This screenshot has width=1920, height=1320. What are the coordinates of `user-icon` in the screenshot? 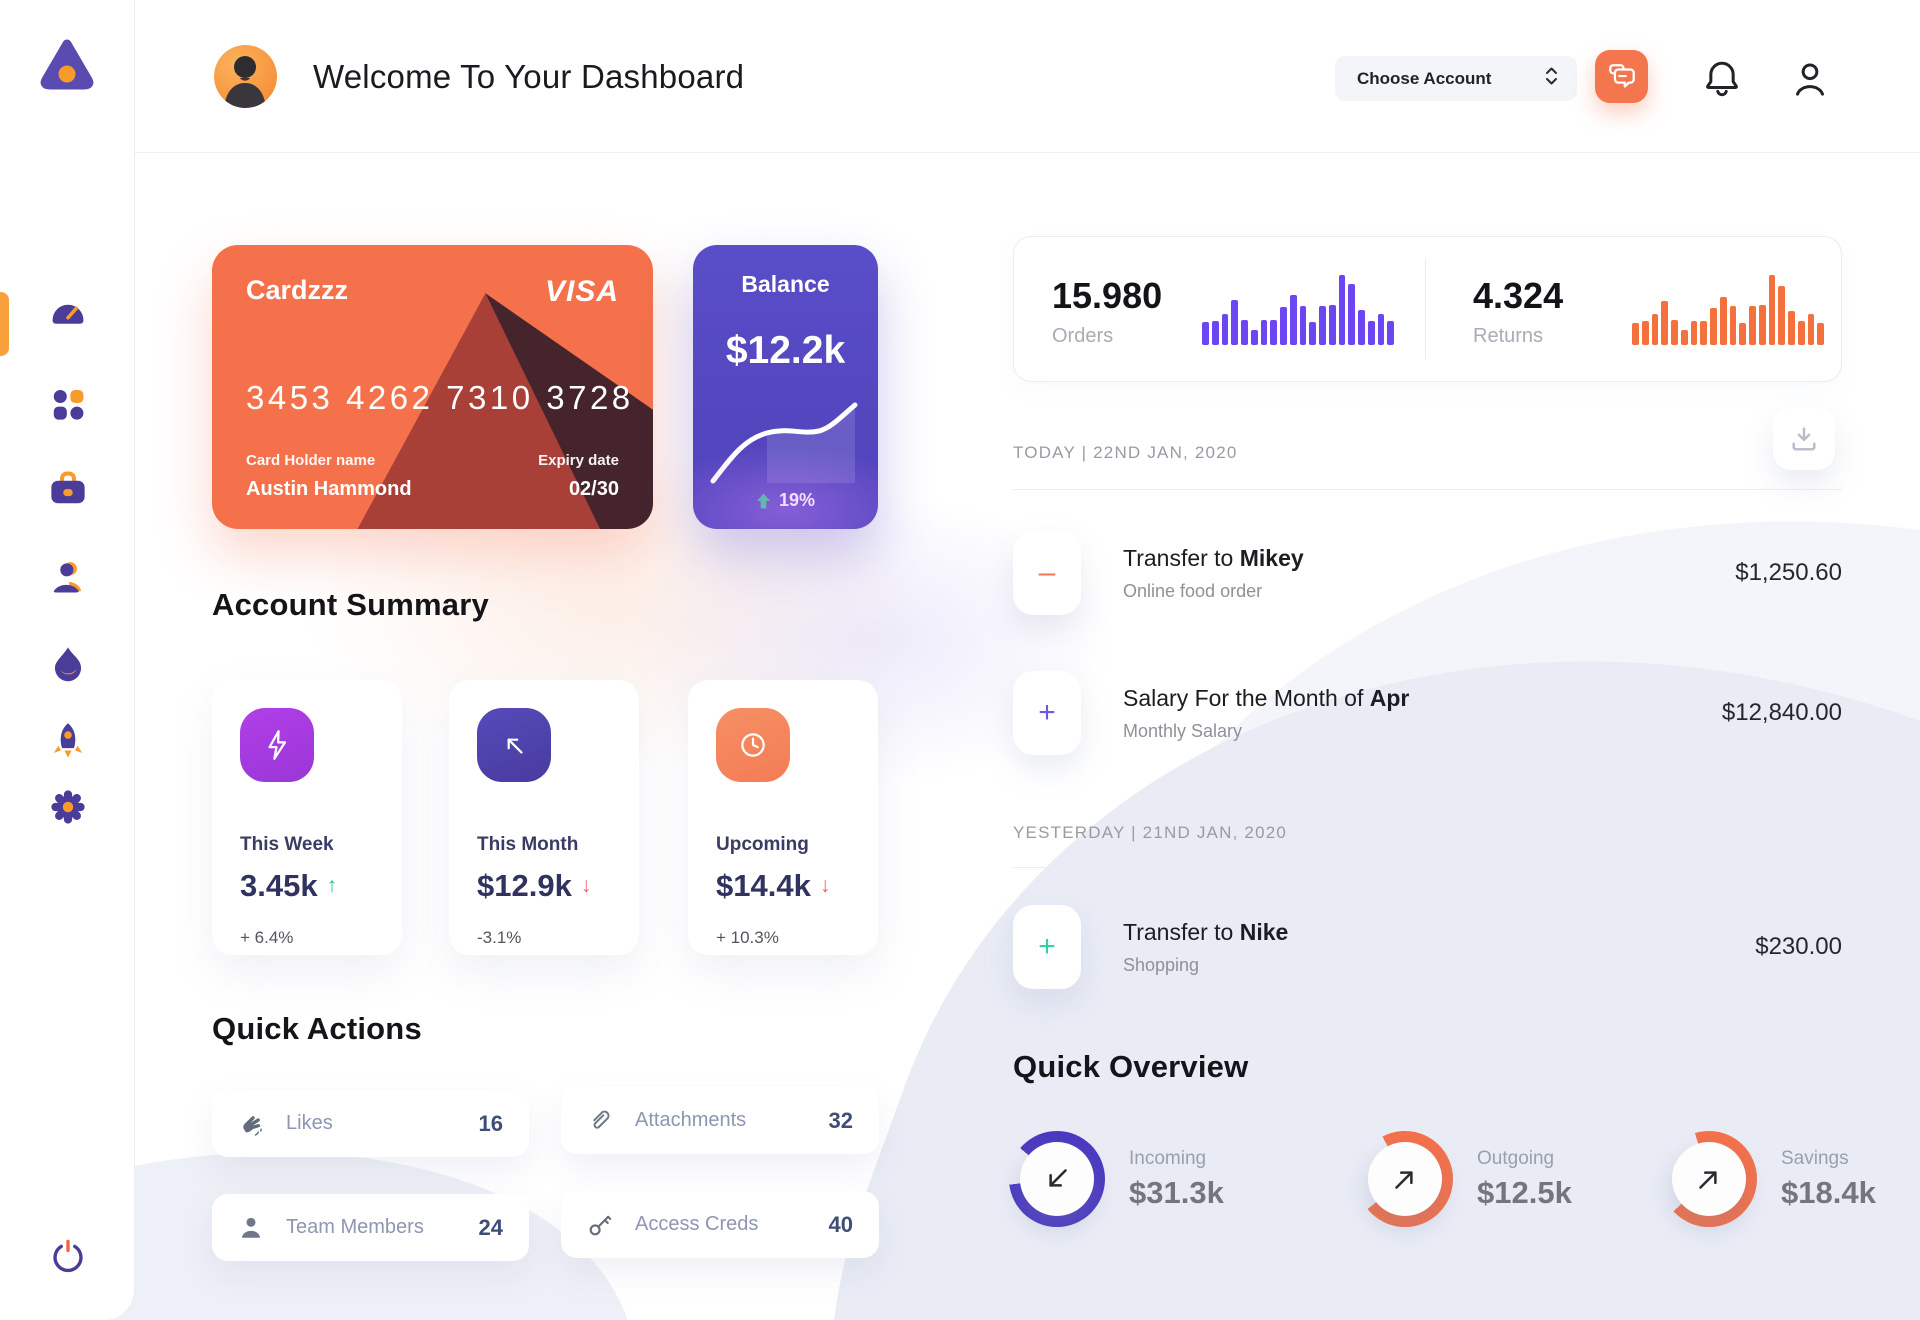 It's located at (67, 577).